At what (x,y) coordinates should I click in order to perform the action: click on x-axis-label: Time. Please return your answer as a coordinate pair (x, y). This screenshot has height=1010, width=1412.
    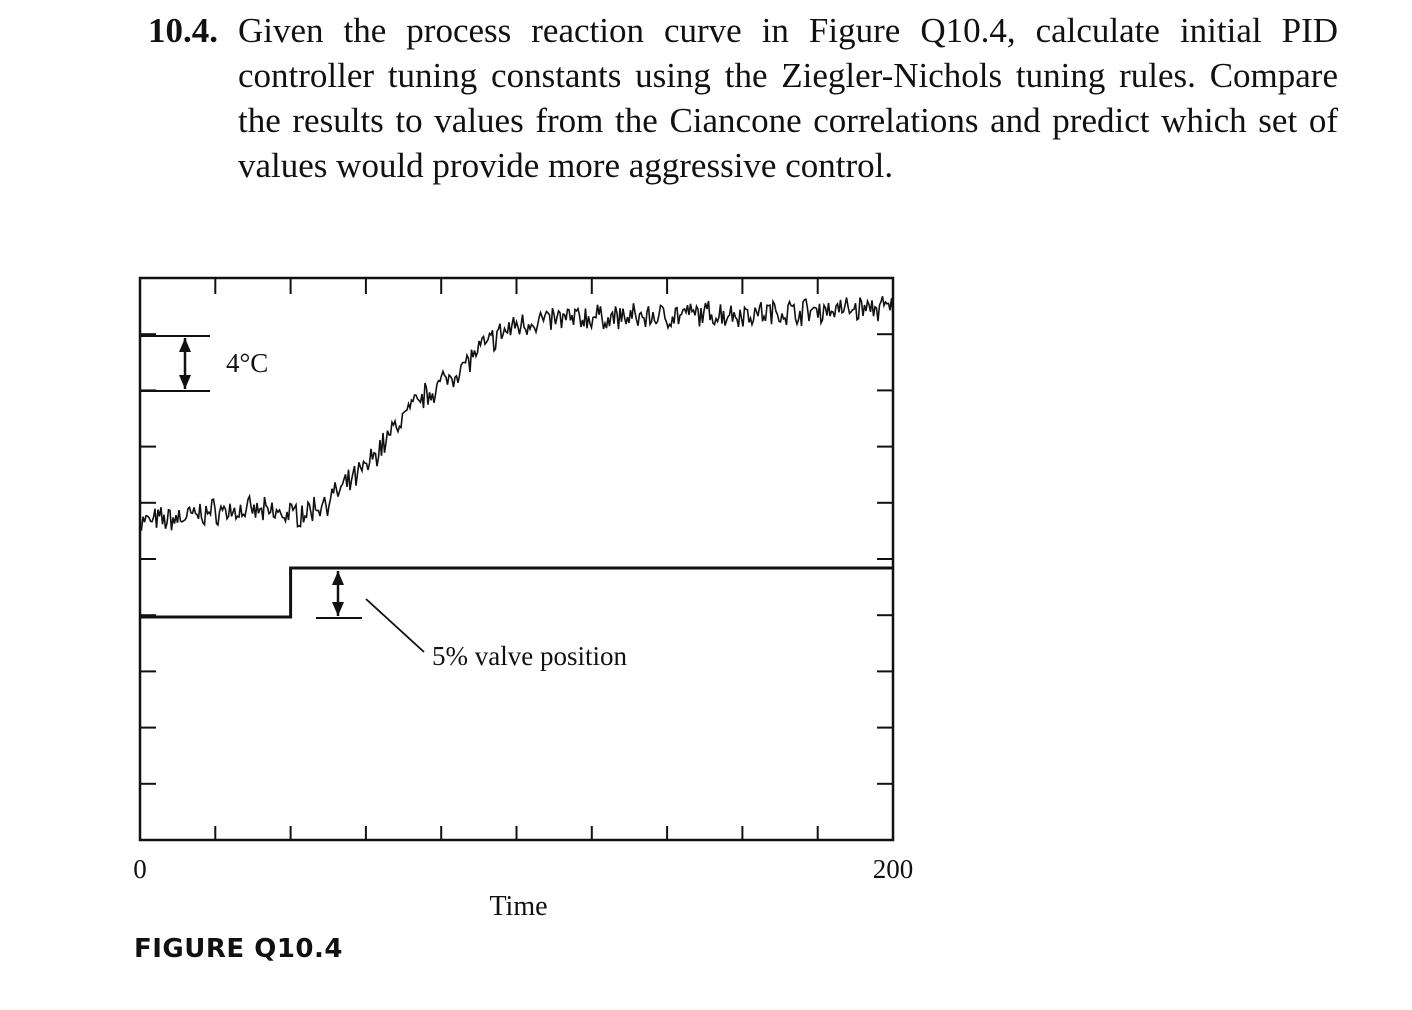
    Looking at the image, I should click on (518, 906).